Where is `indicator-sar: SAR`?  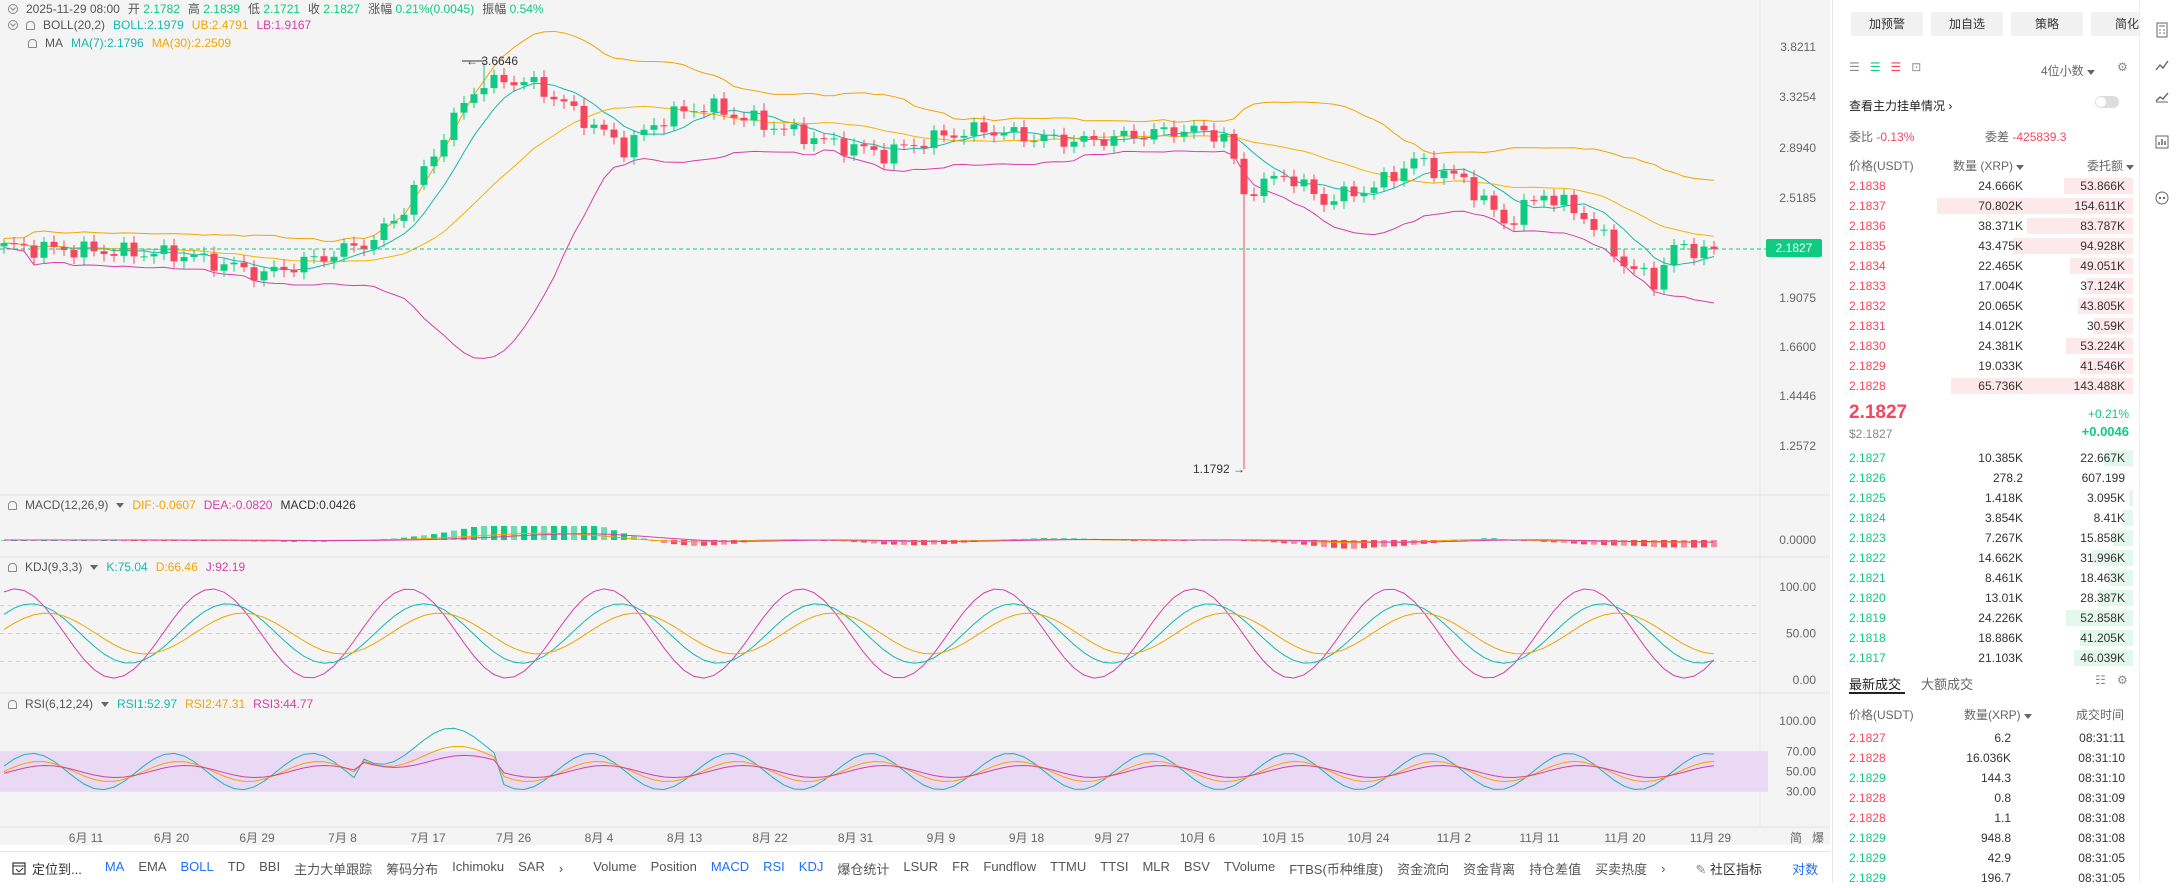
indicator-sar: SAR is located at coordinates (531, 866).